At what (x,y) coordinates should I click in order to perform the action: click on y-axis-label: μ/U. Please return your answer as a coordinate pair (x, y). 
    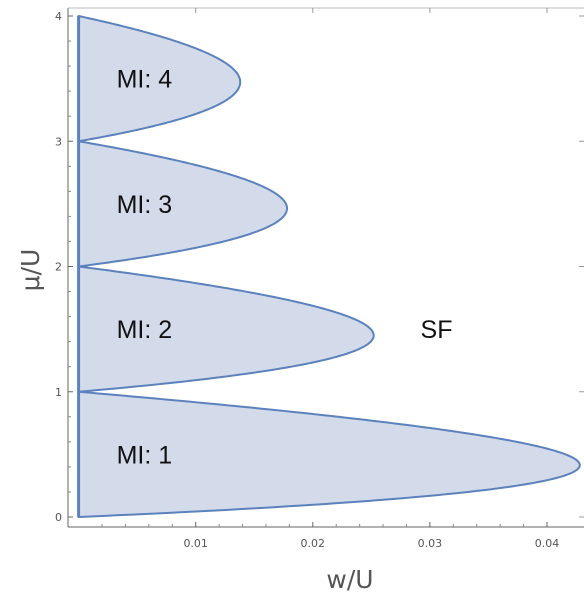
    Looking at the image, I should click on (30, 270).